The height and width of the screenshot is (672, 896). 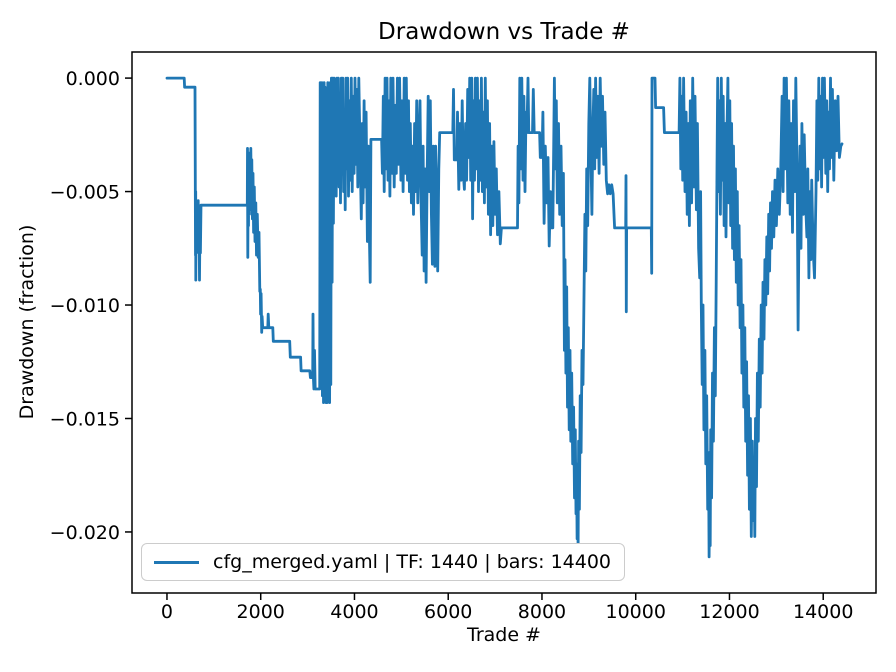 What do you see at coordinates (412, 562) in the screenshot?
I see `legend-label: cfg_merged.yaml | TF: 1440 | bars: 14400` at bounding box center [412, 562].